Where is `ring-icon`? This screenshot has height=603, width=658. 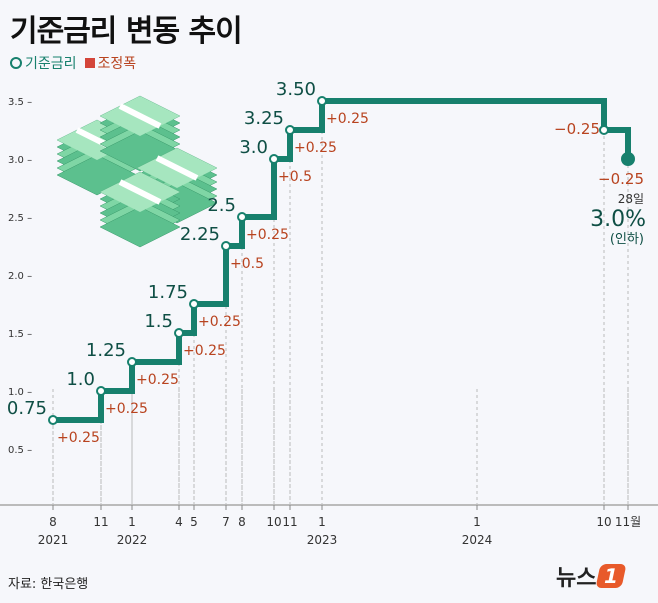
ring-icon is located at coordinates (16, 63).